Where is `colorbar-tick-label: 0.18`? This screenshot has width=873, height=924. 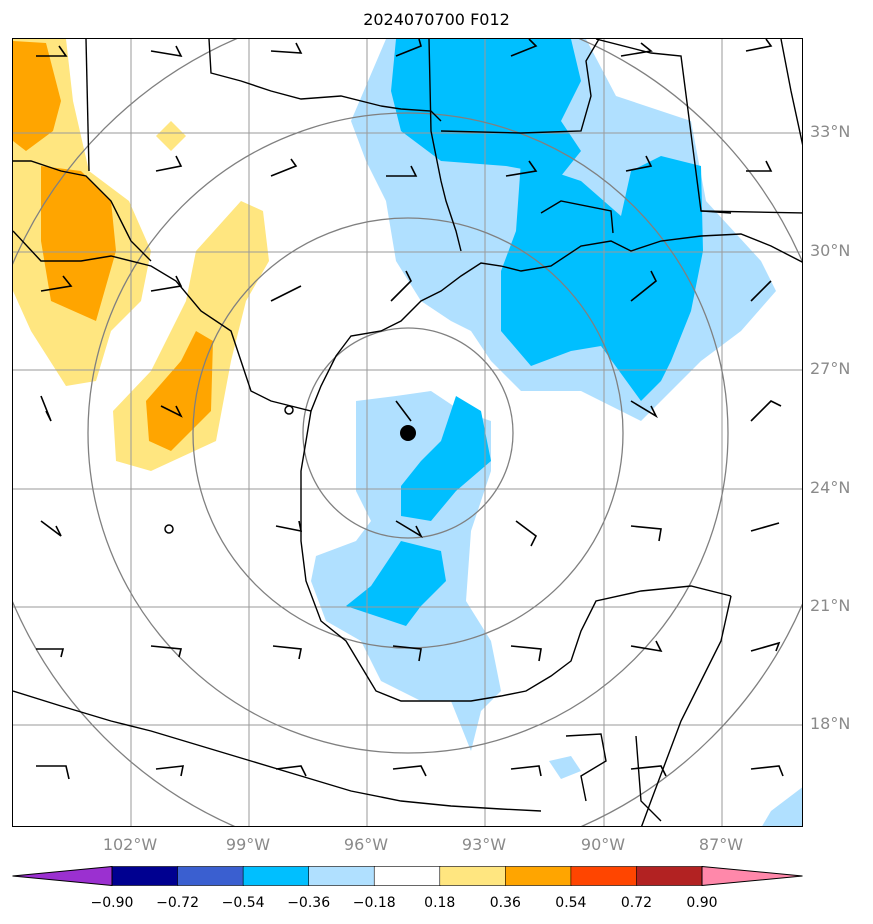 colorbar-tick-label: 0.18 is located at coordinates (440, 903).